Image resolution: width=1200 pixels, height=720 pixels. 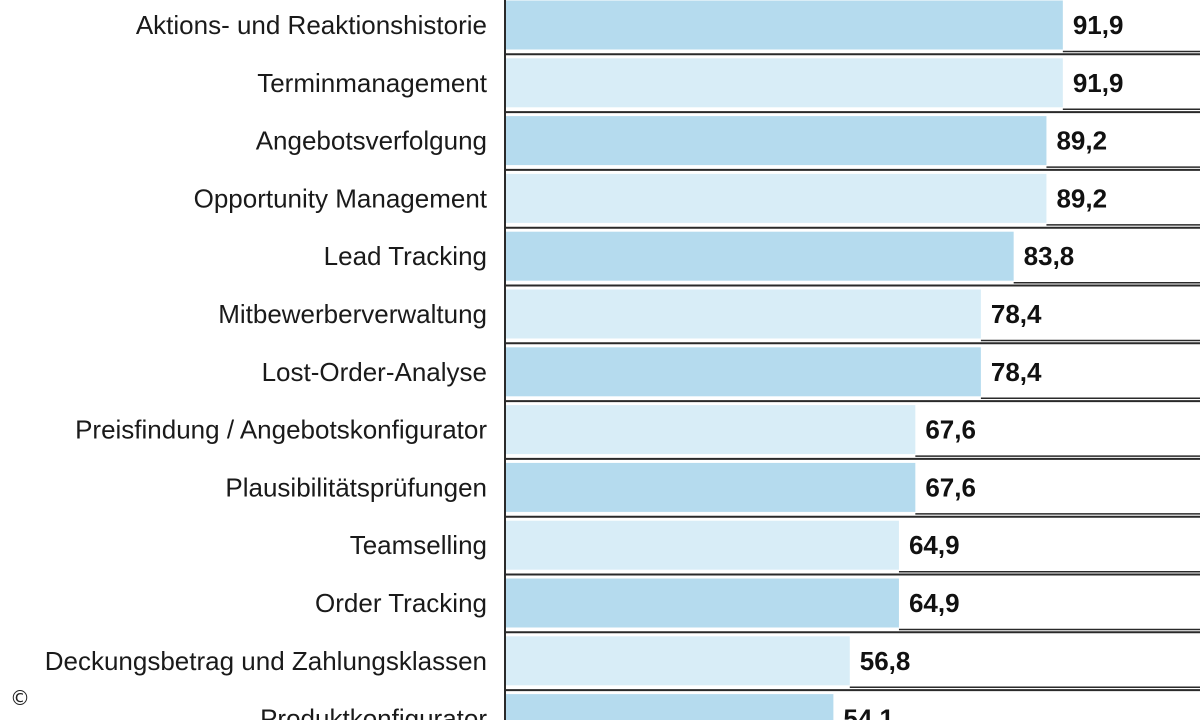 I want to click on category-label: Plausibilitätsprüfungen, so click(x=356, y=487).